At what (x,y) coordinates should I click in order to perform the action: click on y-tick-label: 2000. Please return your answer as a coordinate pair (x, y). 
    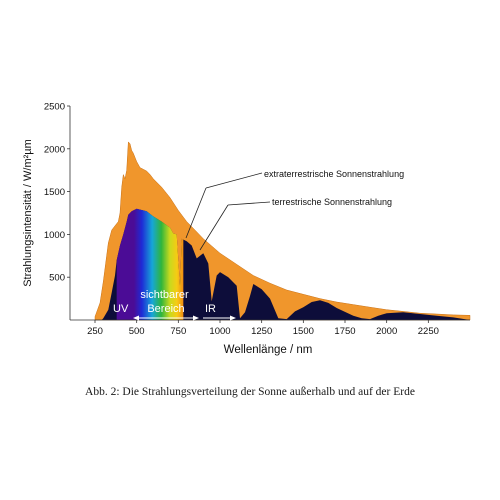
    Looking at the image, I should click on (54, 149).